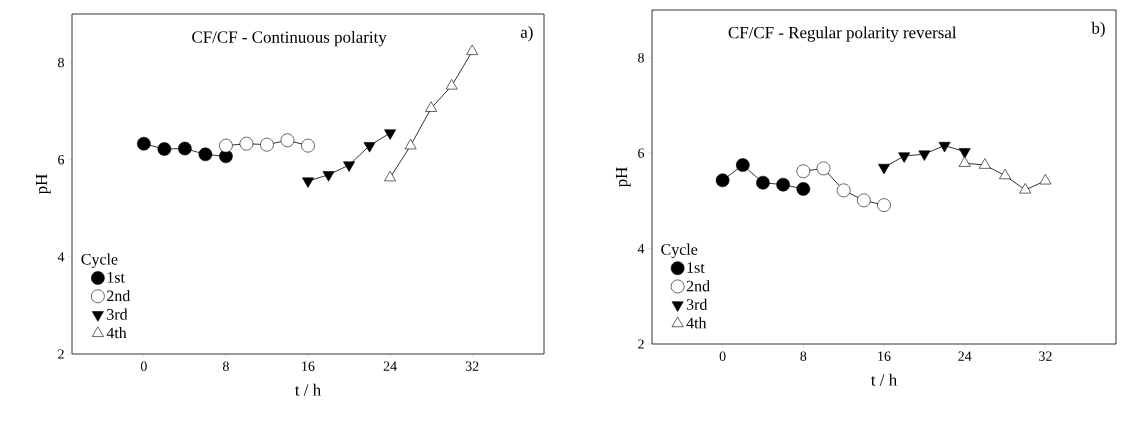  Describe the element at coordinates (289, 38) in the screenshot. I see `text: CF/CF - Continuous polarity` at that location.